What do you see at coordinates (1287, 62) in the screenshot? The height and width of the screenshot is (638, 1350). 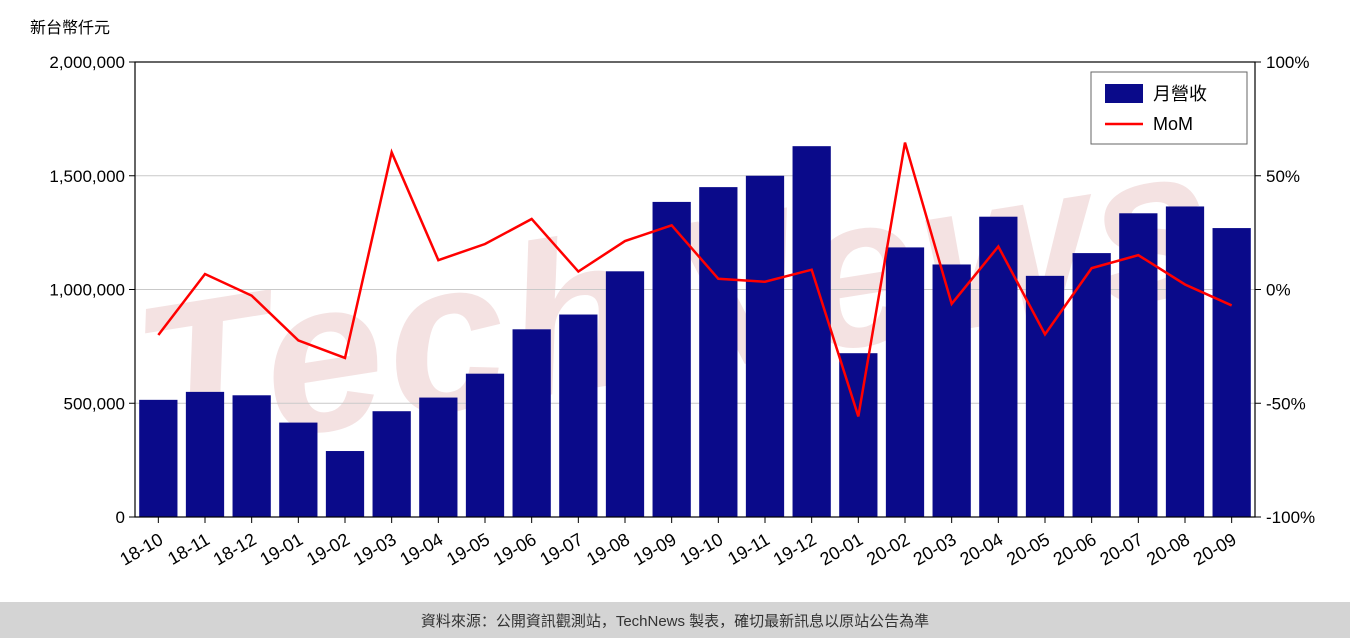 I see `right-tick-label: 100%` at bounding box center [1287, 62].